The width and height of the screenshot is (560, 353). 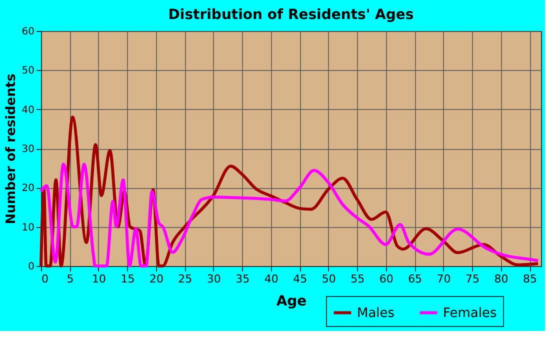 What do you see at coordinates (329, 279) in the screenshot?
I see `x-tick-label: 50` at bounding box center [329, 279].